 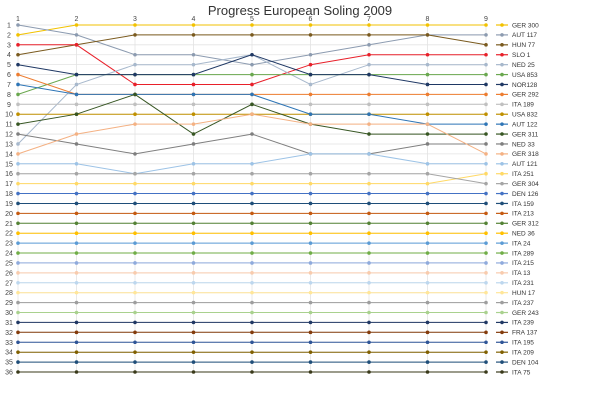 What do you see at coordinates (9, 254) in the screenshot?
I see `y-tick-label: 24` at bounding box center [9, 254].